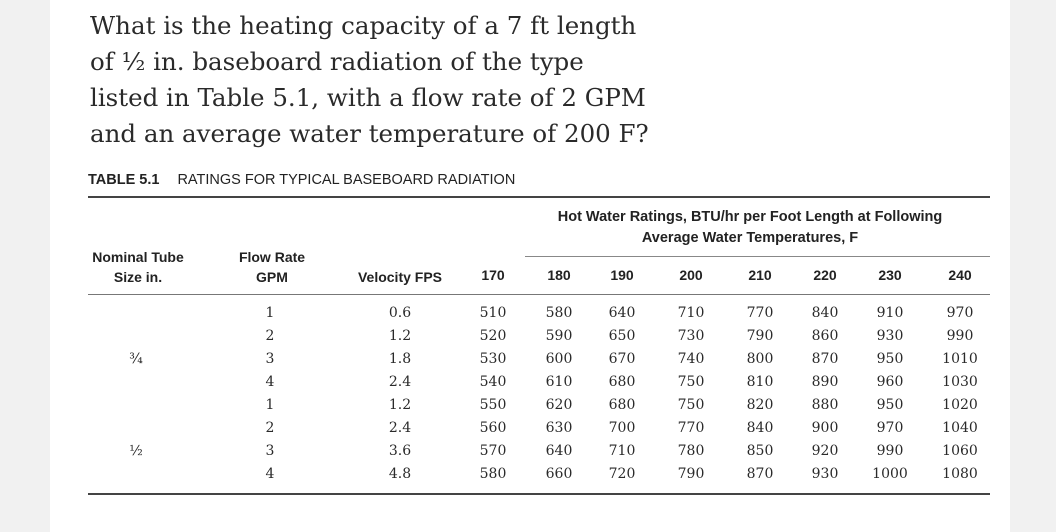 The width and height of the screenshot is (1056, 532). I want to click on rating-cell: 1010, so click(960, 359).